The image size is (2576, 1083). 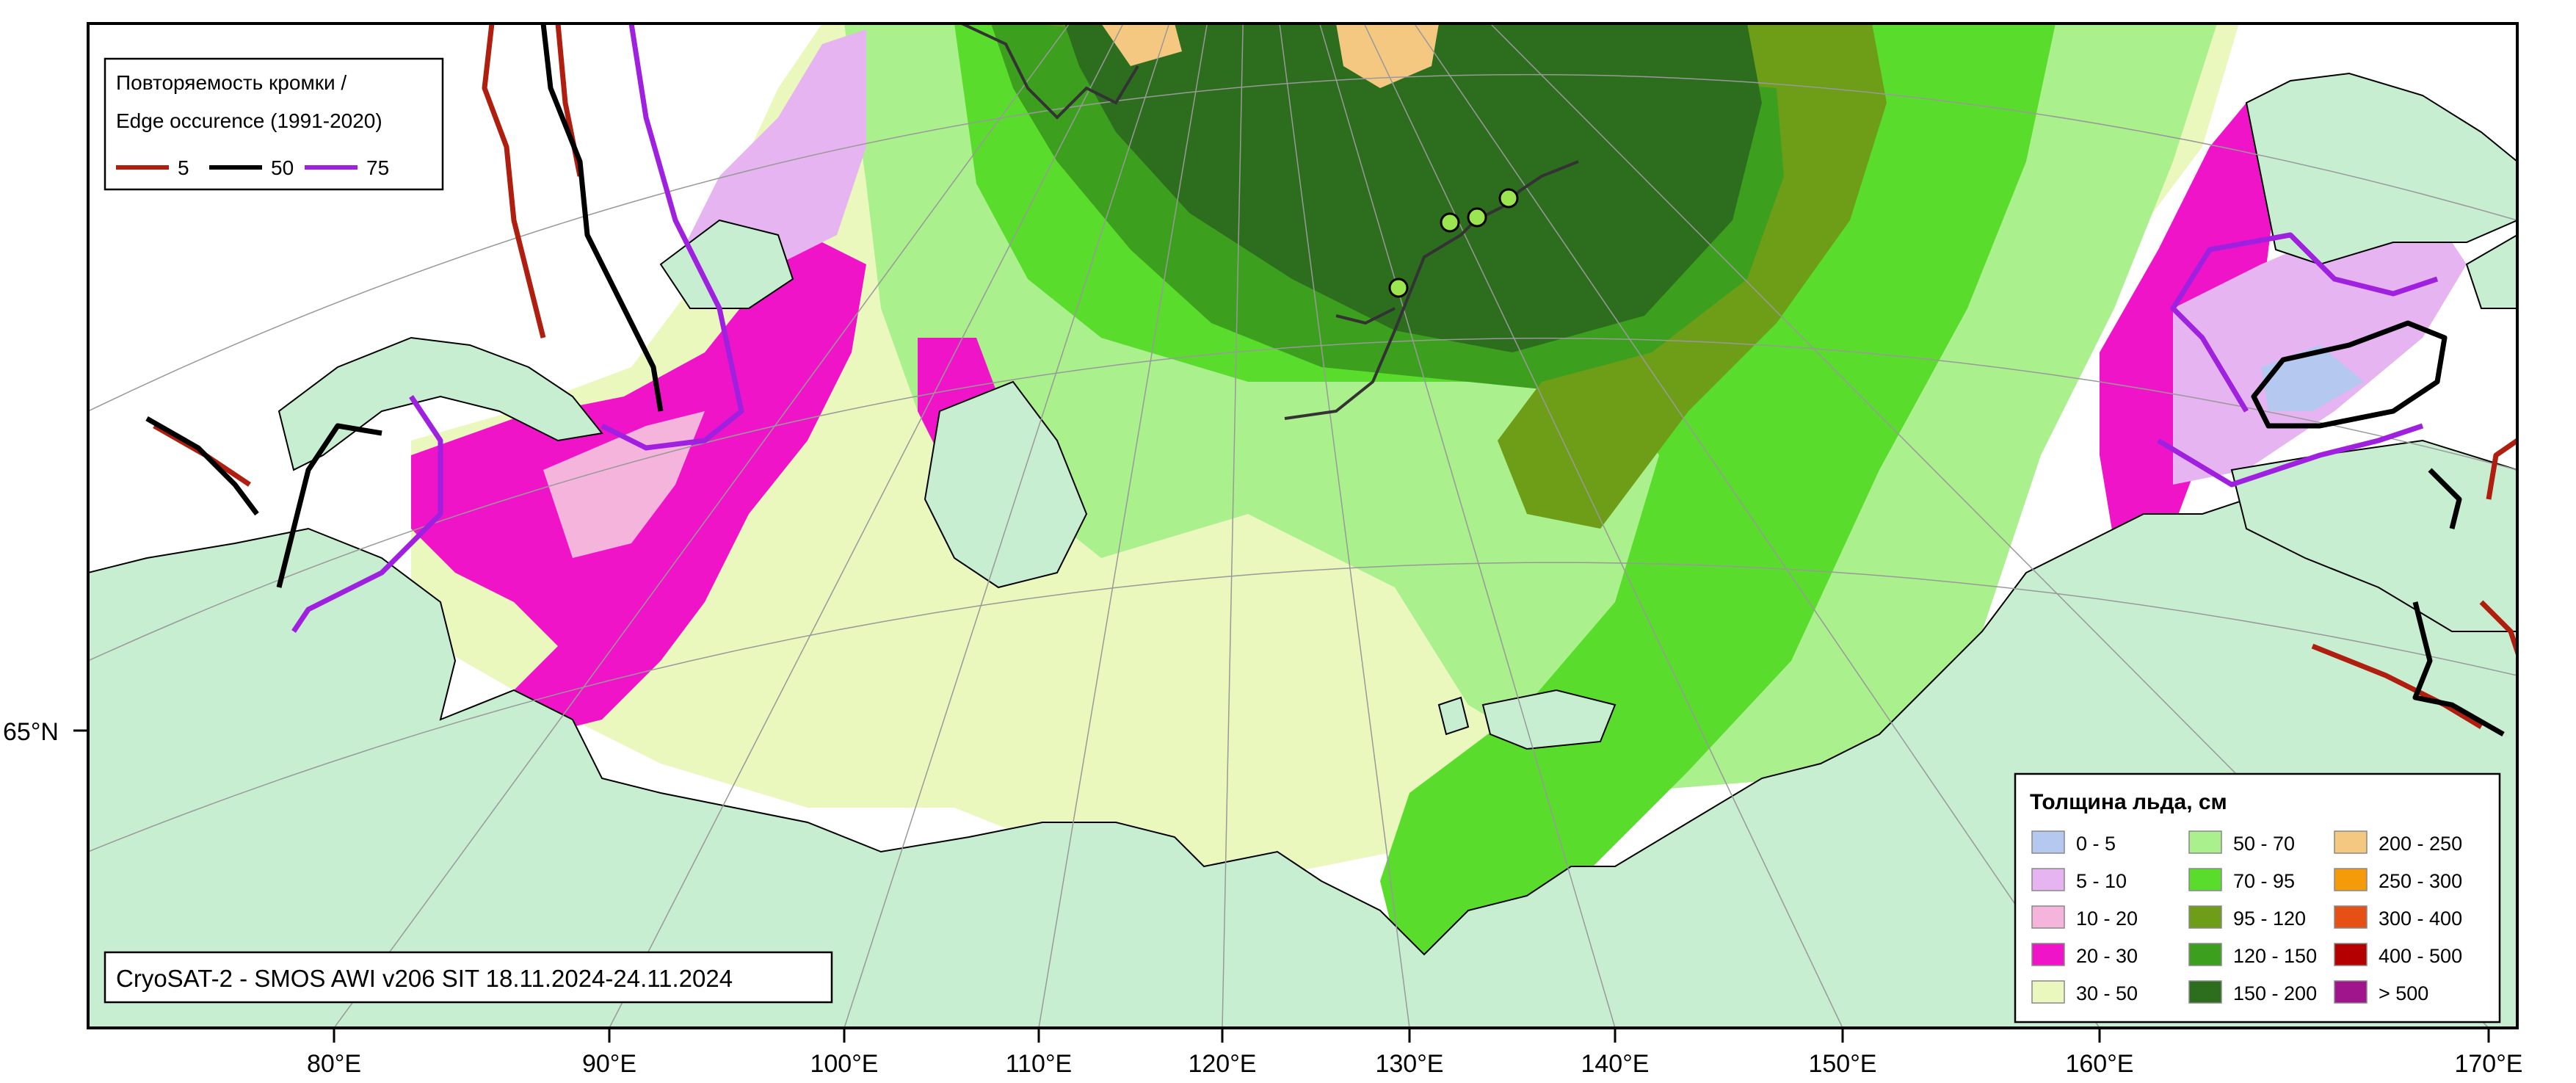 What do you see at coordinates (334, 1064) in the screenshot?
I see `lon-label: 80°E` at bounding box center [334, 1064].